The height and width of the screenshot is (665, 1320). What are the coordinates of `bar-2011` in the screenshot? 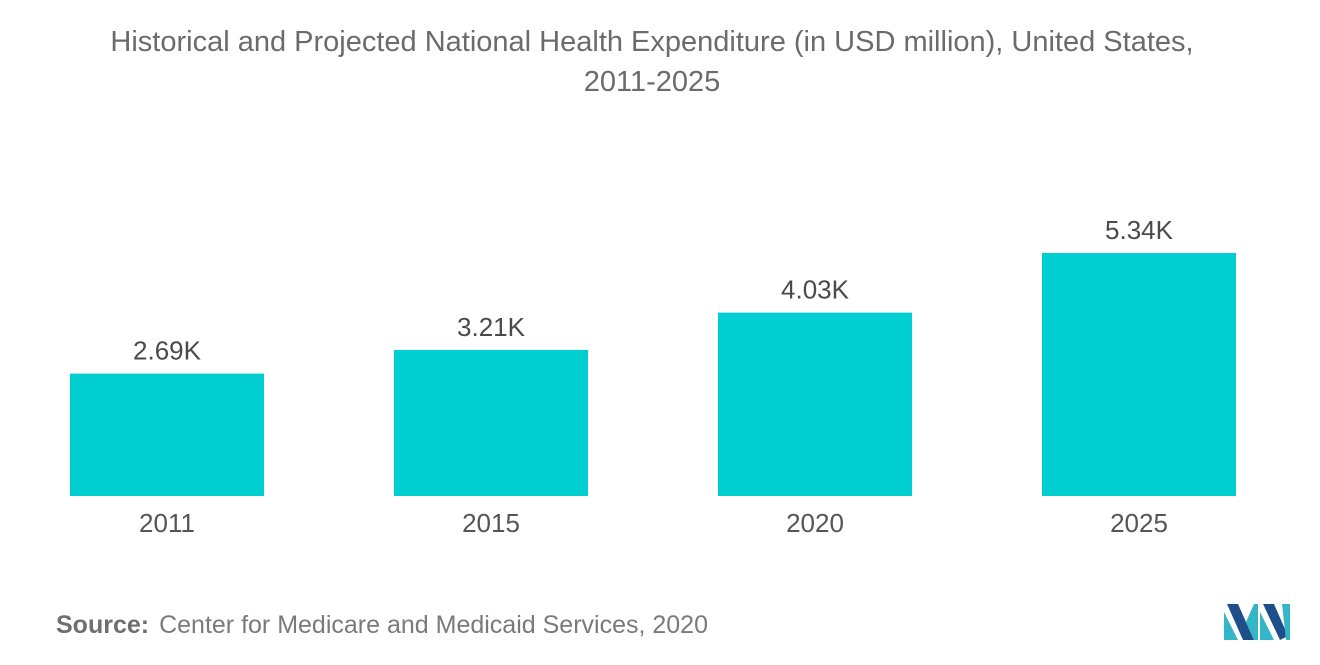 It's located at (167, 434).